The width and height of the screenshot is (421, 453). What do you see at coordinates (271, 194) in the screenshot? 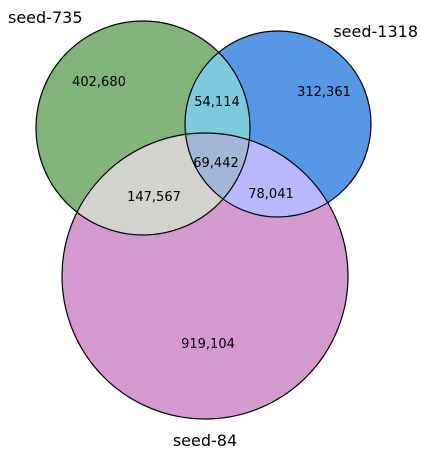
I see `region-label-bc: 78,041` at bounding box center [271, 194].